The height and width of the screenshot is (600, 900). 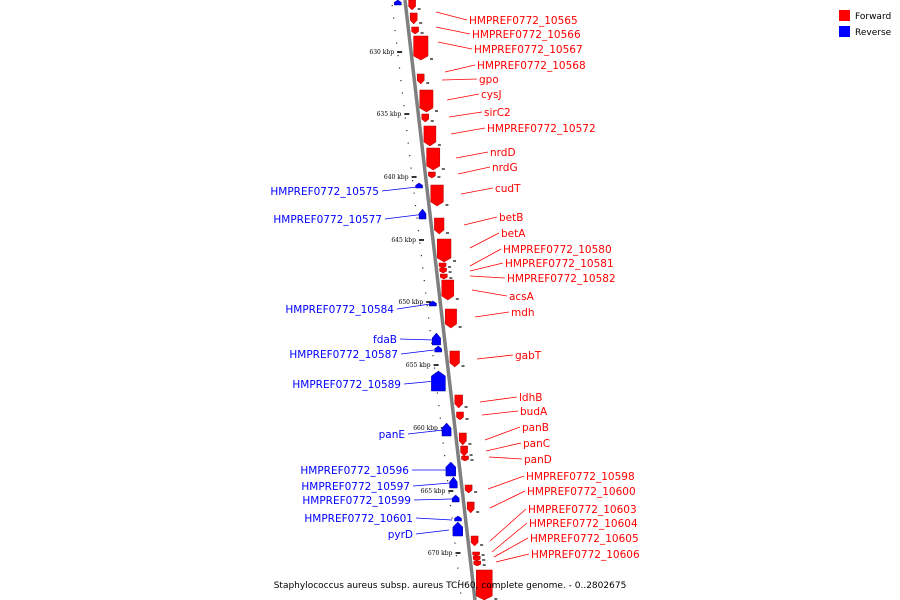 I want to click on reverse-gene-glyphs, so click(x=428, y=268).